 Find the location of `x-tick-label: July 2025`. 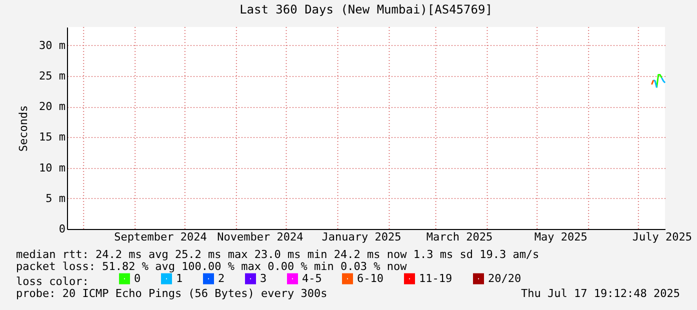

x-tick-label: July 2025 is located at coordinates (662, 237).